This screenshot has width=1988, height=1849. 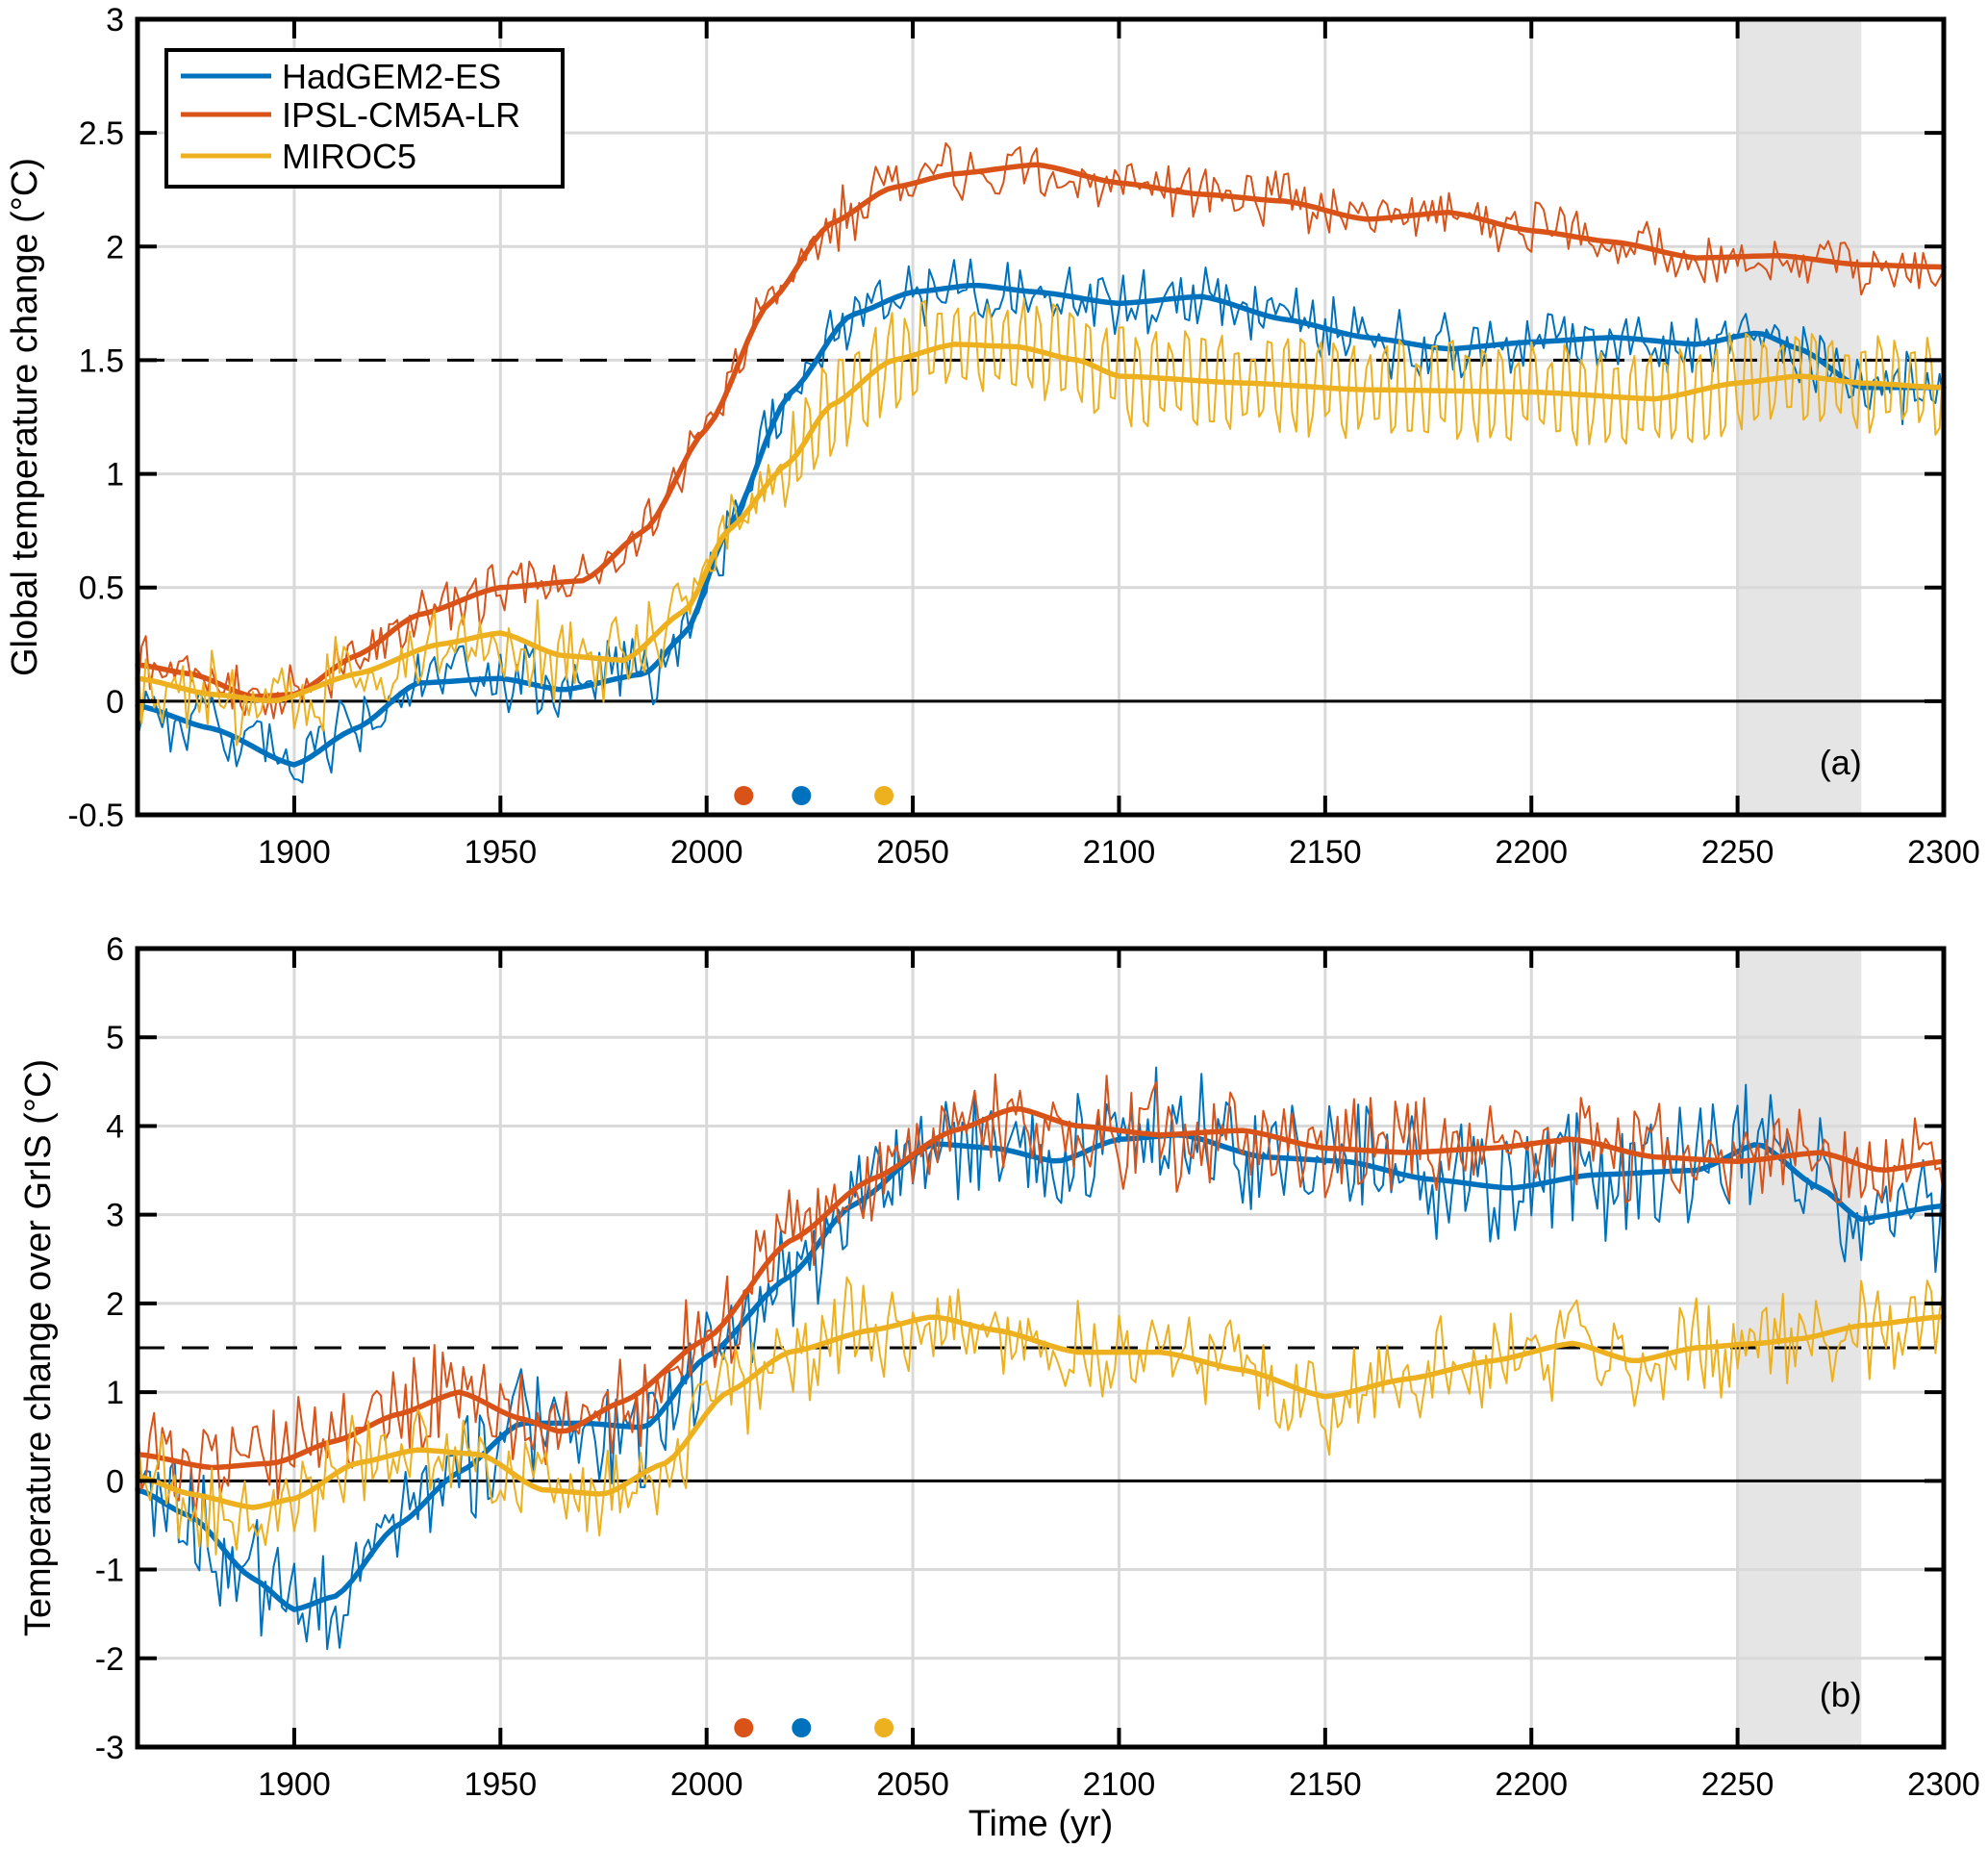 I want to click on x-axis-title: Time (yr), so click(x=1041, y=1824).